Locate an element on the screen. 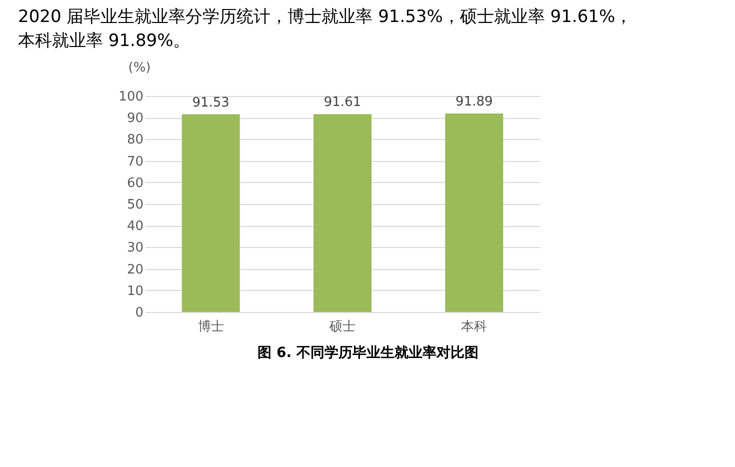 Image resolution: width=735 pixels, height=467 pixels. y-tick-label: 40 is located at coordinates (135, 226).